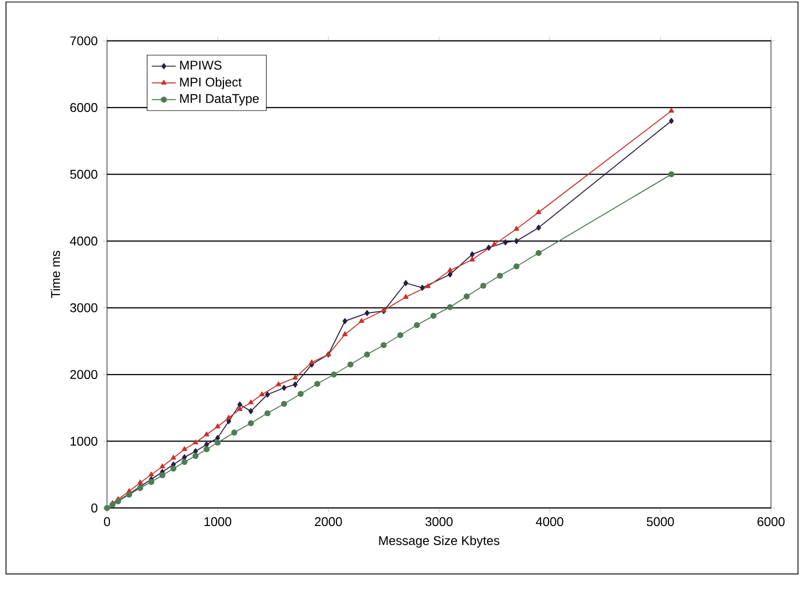 The image size is (800, 590). Describe the element at coordinates (84, 374) in the screenshot. I see `y-tick-label: 2000` at that location.